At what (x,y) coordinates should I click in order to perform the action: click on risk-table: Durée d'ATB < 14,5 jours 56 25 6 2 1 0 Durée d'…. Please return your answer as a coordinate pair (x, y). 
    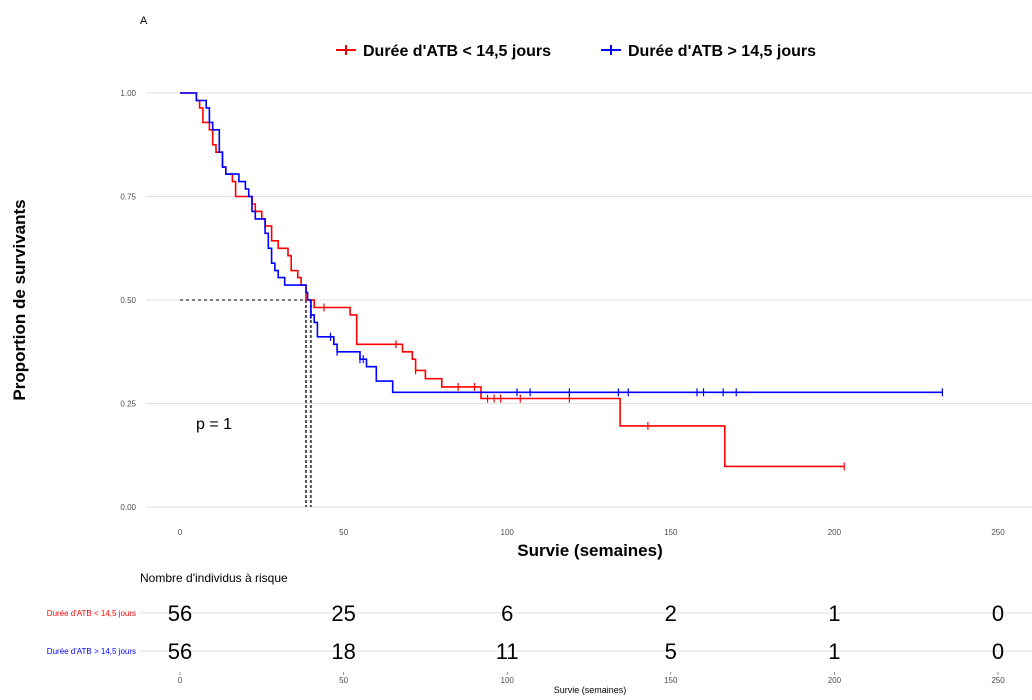
    Looking at the image, I should click on (539, 632).